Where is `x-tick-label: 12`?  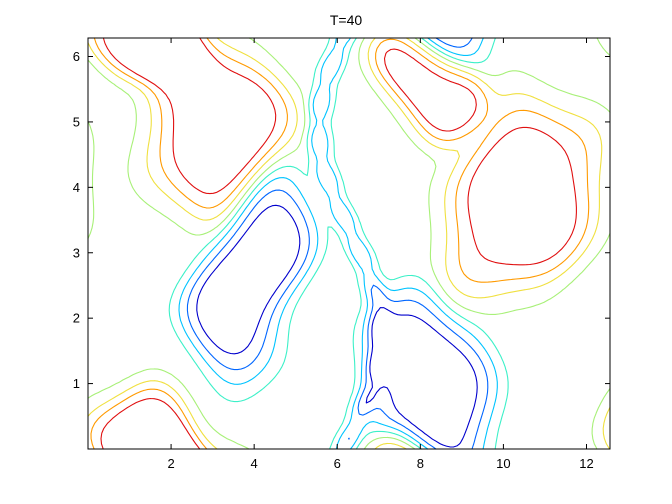 x-tick-label: 12 is located at coordinates (586, 463).